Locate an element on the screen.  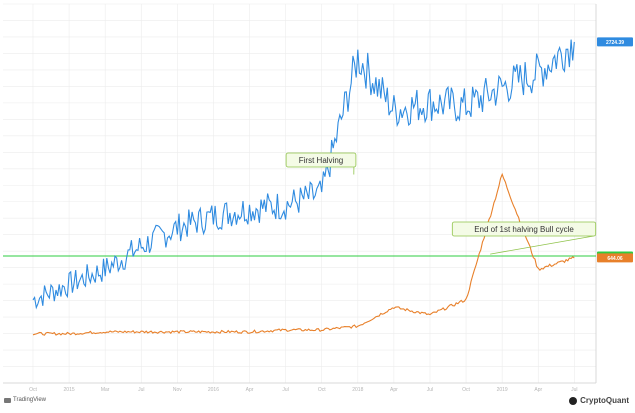
annotation-first-halving: First Halving is located at coordinates (321, 160).